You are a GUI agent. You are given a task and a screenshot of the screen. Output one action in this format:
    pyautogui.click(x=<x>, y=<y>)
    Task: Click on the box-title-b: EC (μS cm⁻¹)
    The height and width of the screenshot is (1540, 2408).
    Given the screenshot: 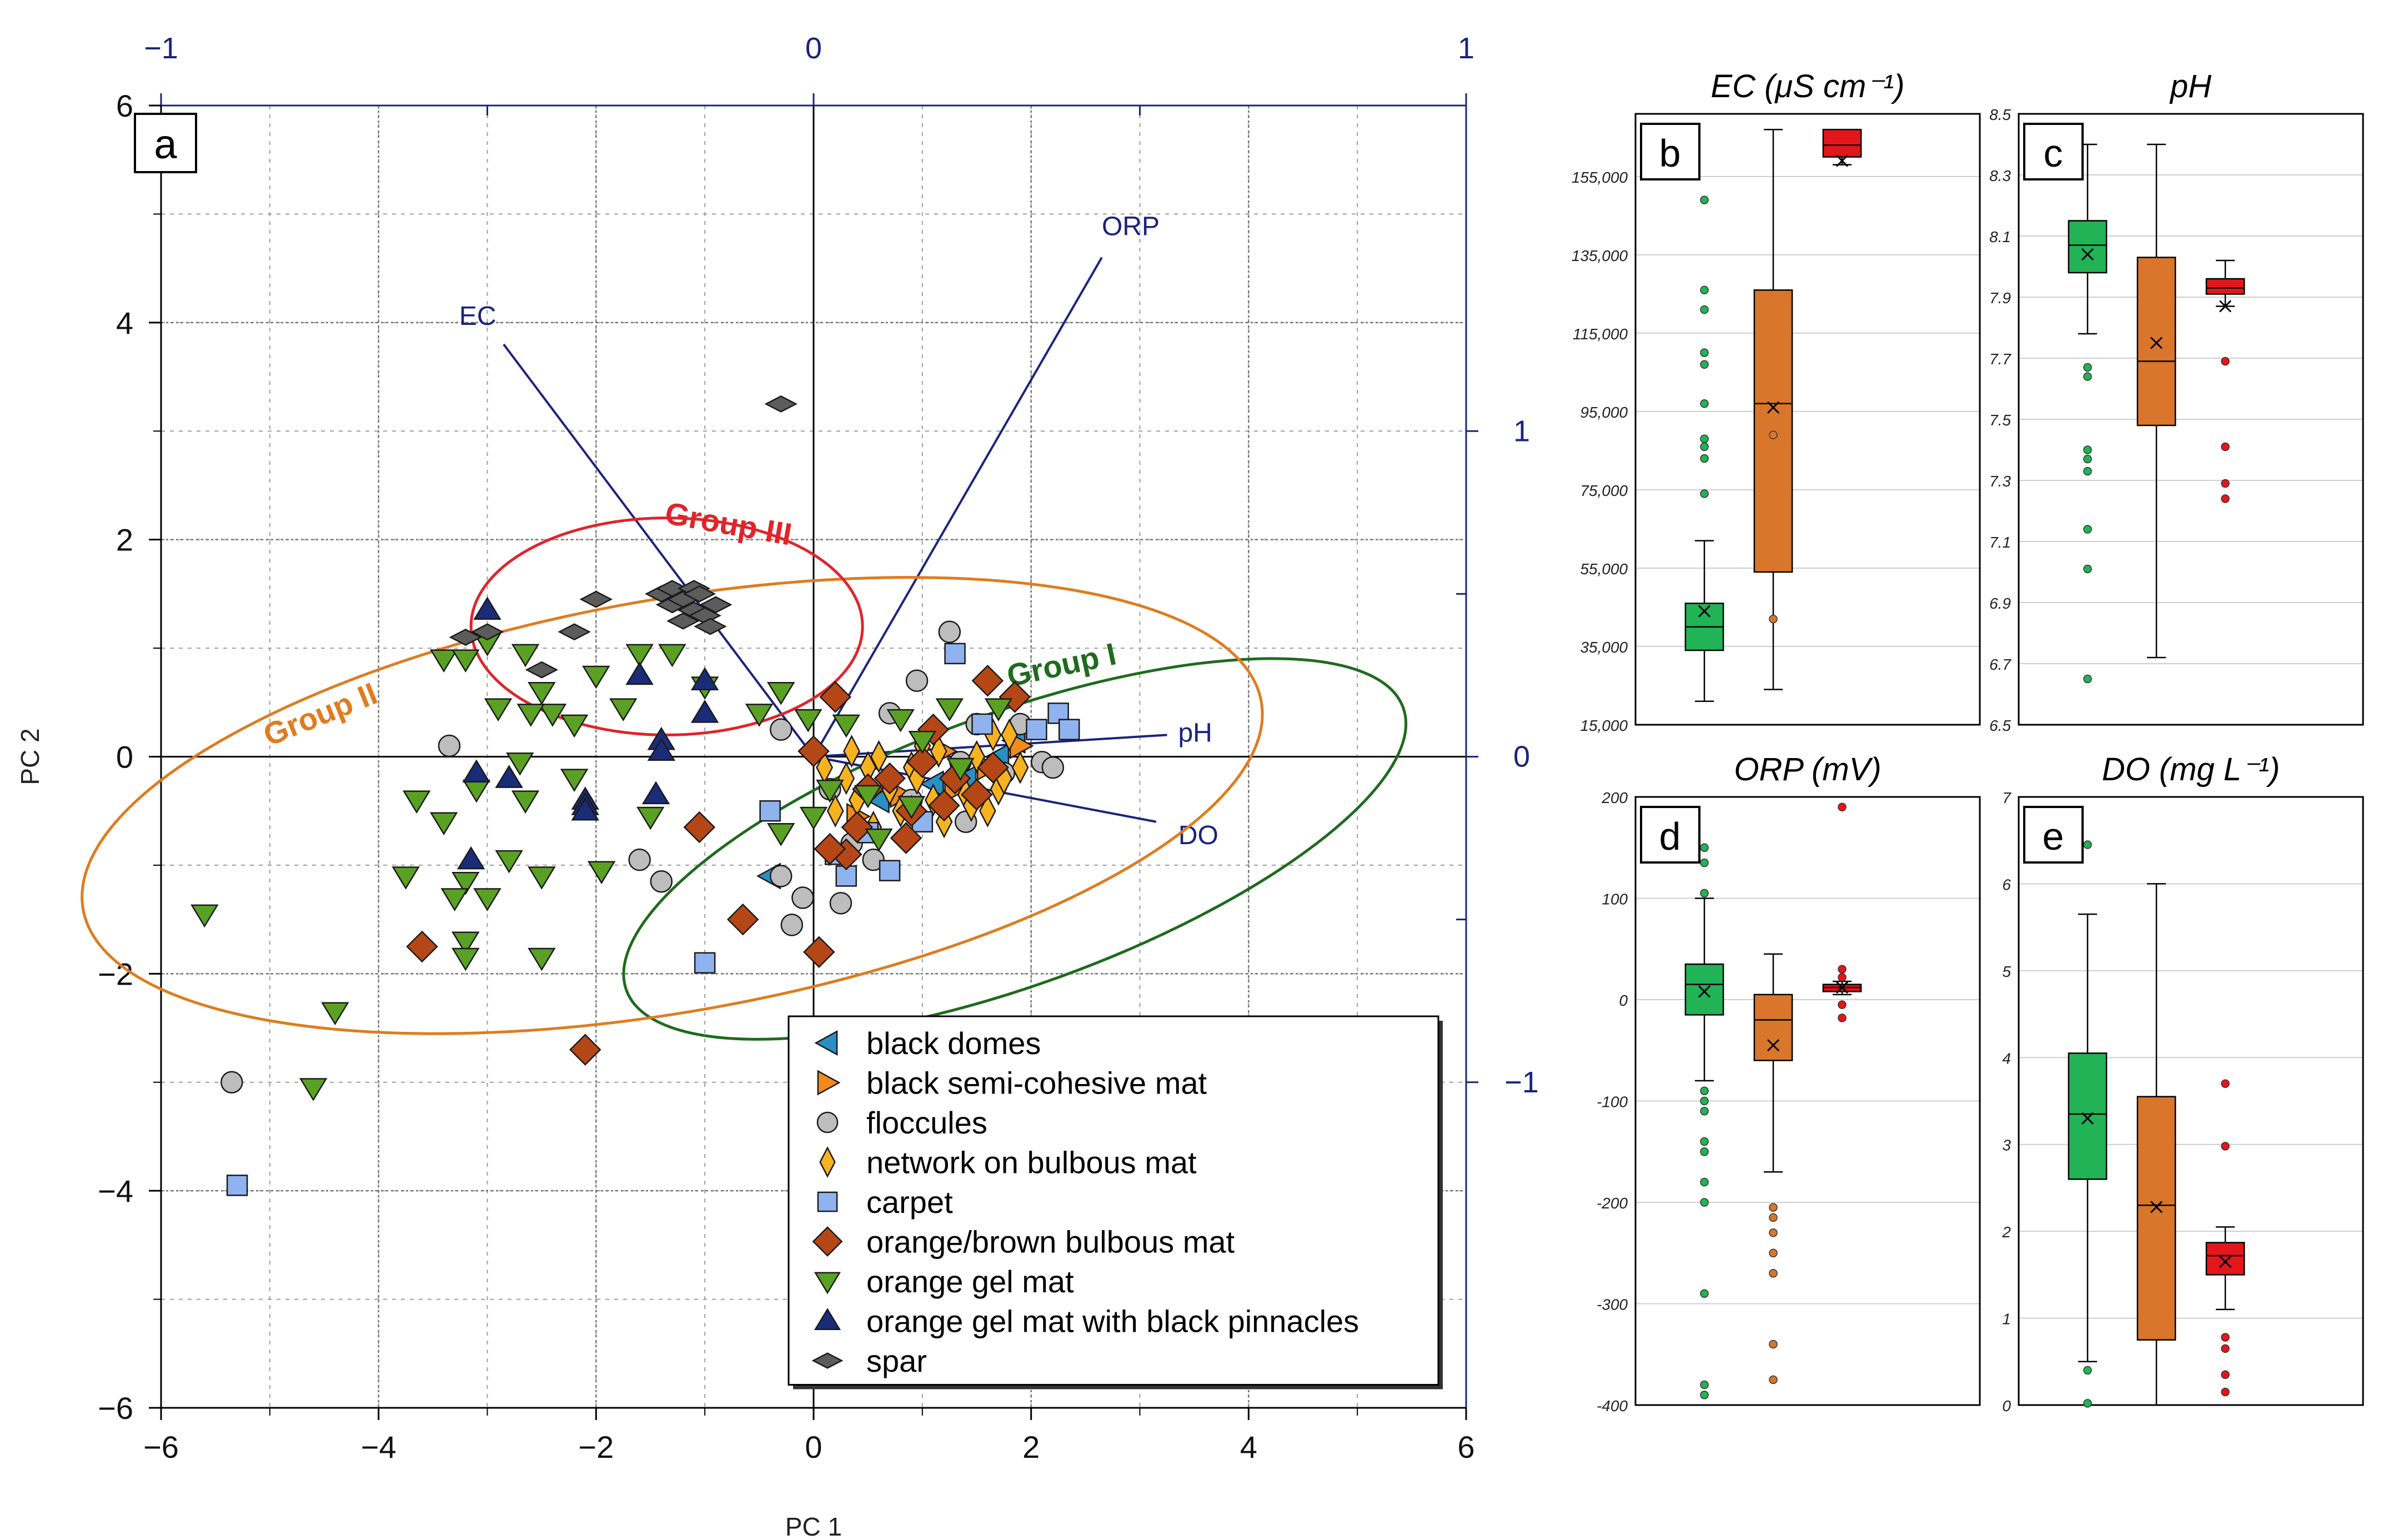 What is the action you would take?
    pyautogui.click(x=1807, y=86)
    